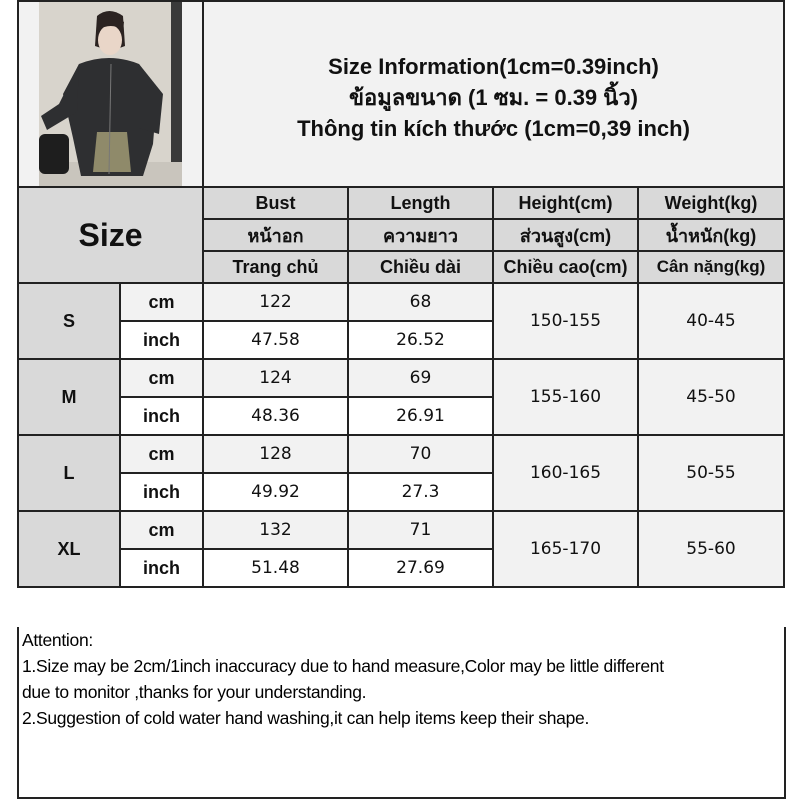 The width and height of the screenshot is (800, 800). What do you see at coordinates (420, 203) in the screenshot?
I see `header-length: Length` at bounding box center [420, 203].